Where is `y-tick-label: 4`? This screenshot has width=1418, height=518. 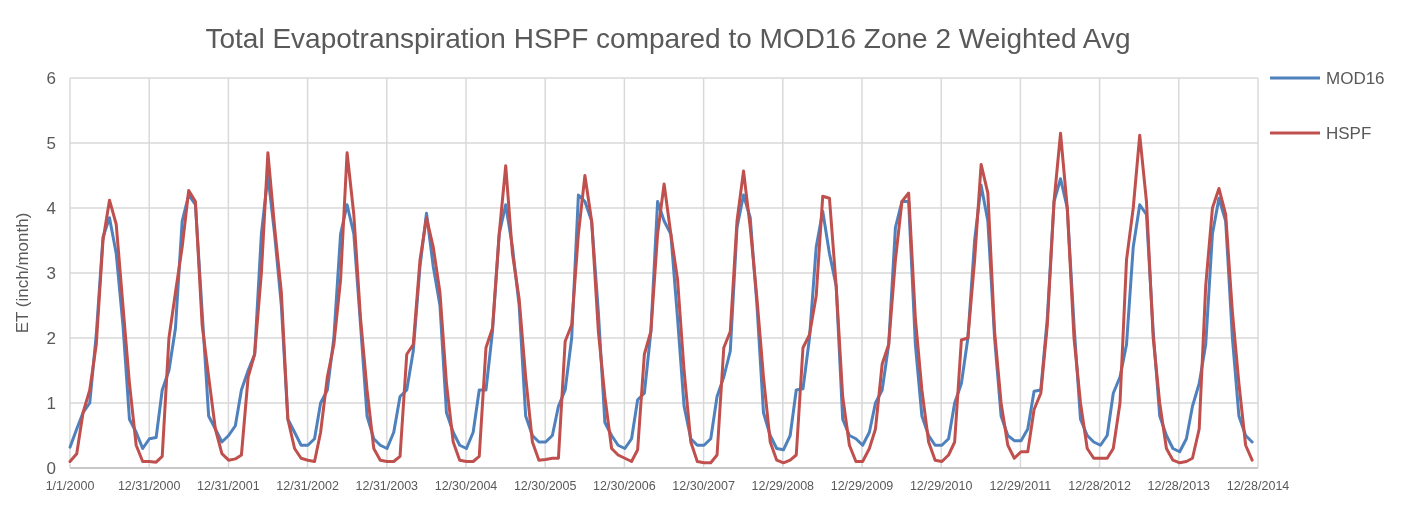 y-tick-label: 4 is located at coordinates (51, 208).